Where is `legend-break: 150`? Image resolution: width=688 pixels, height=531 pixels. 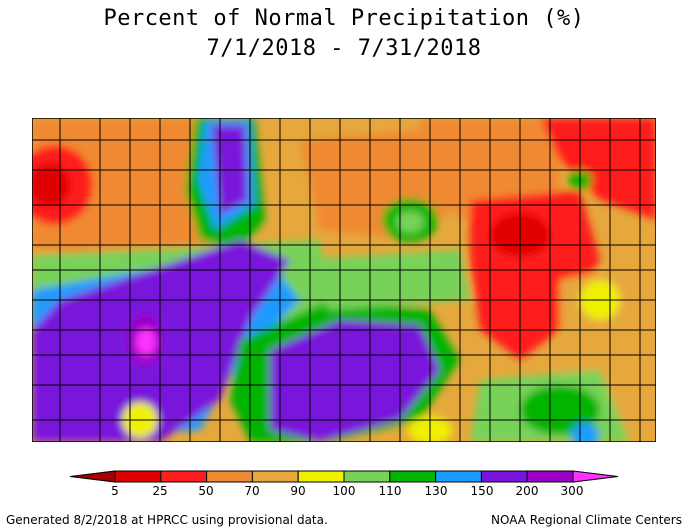 legend-break: 150 is located at coordinates (482, 491).